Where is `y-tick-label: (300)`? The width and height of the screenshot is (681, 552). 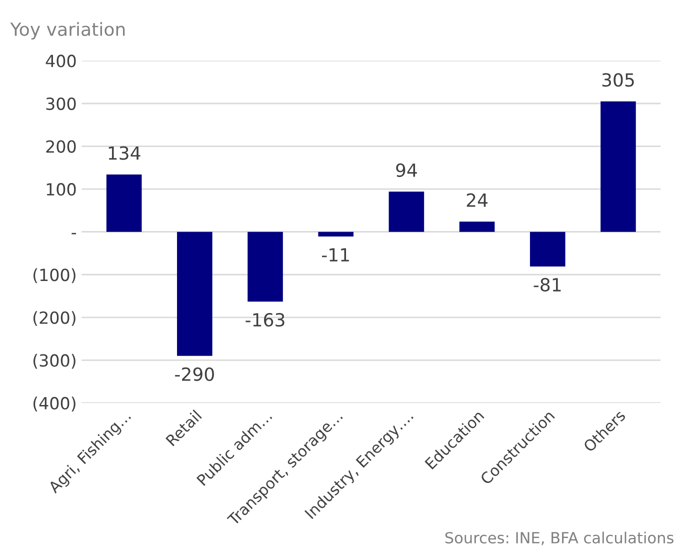
y-tick-label: (300) is located at coordinates (54, 361).